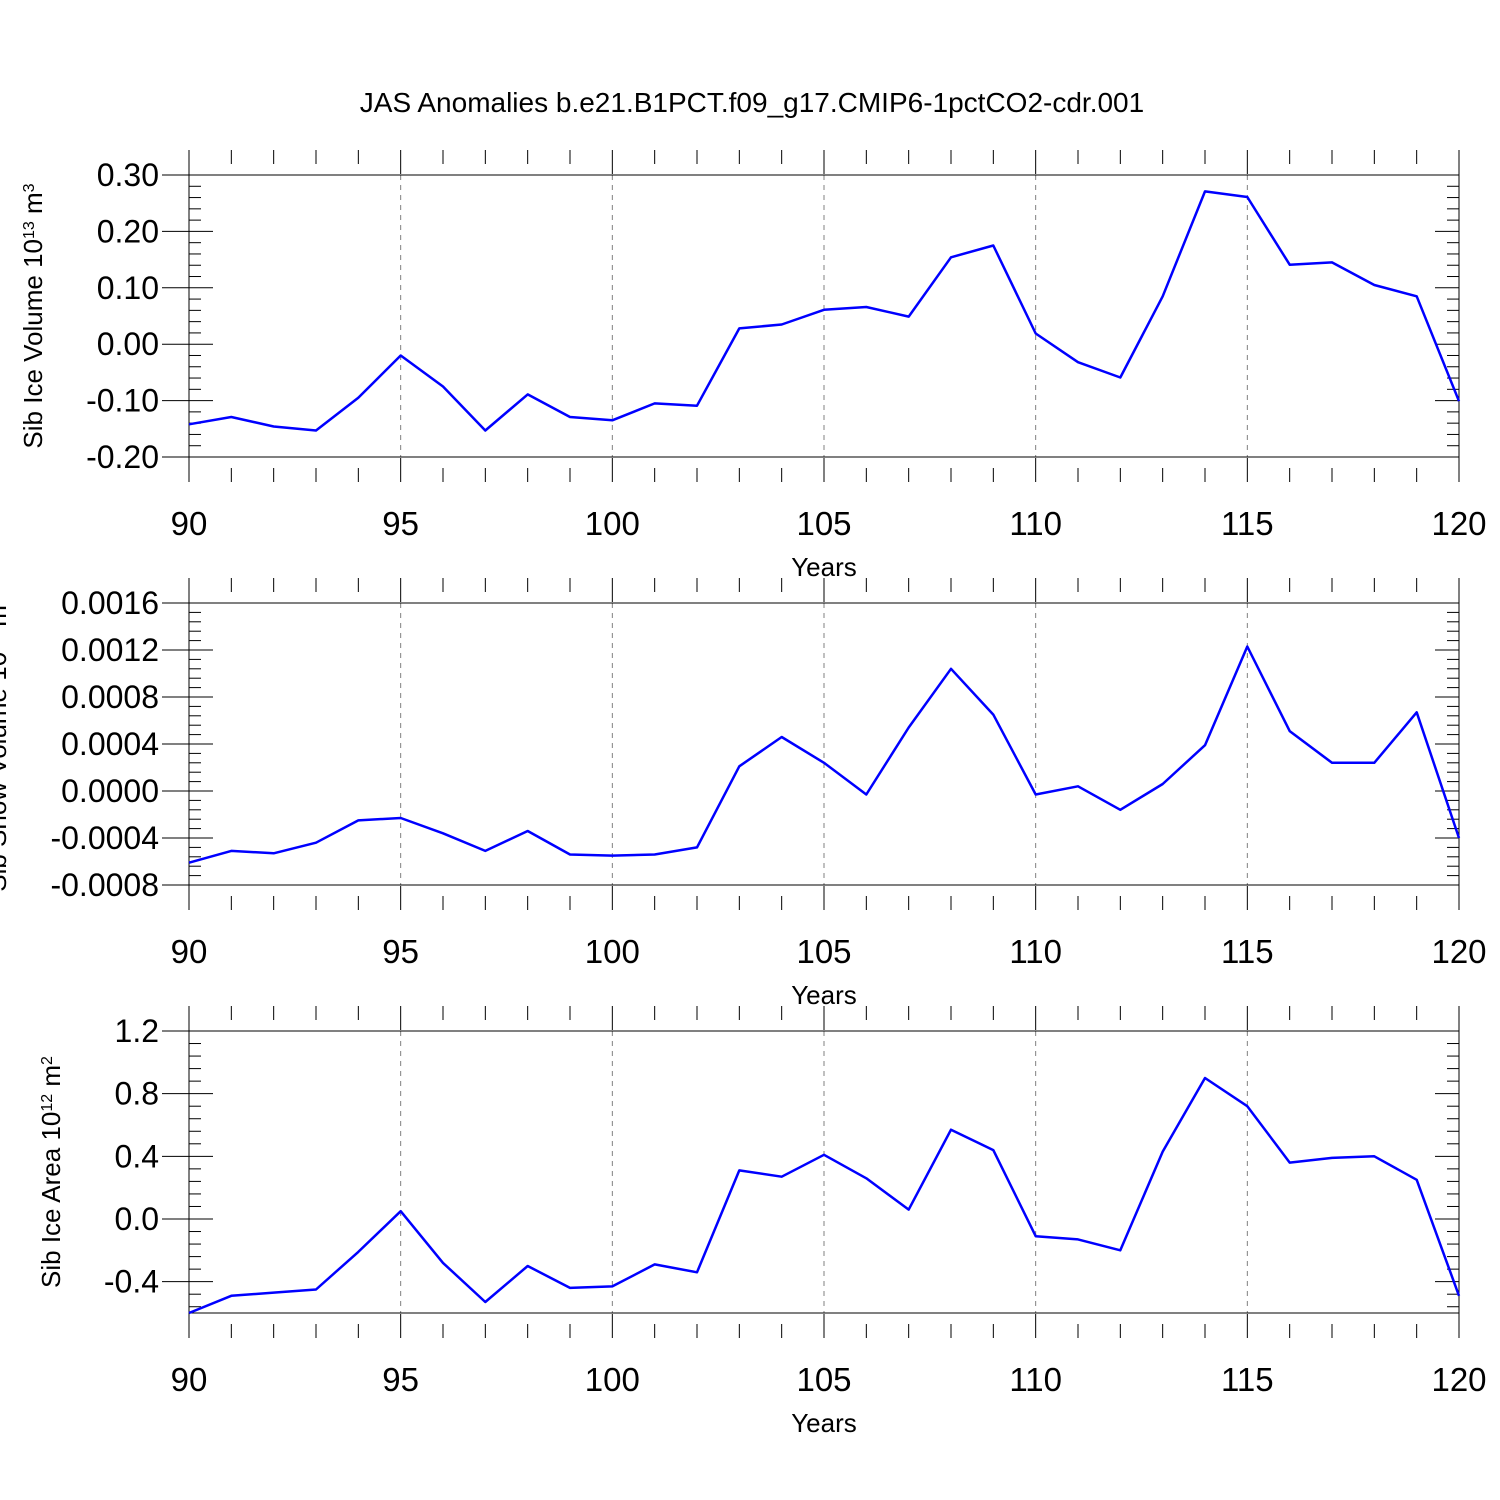 The image size is (1500, 1500). I want to click on y-tick-label: -0.0004, so click(104, 838).